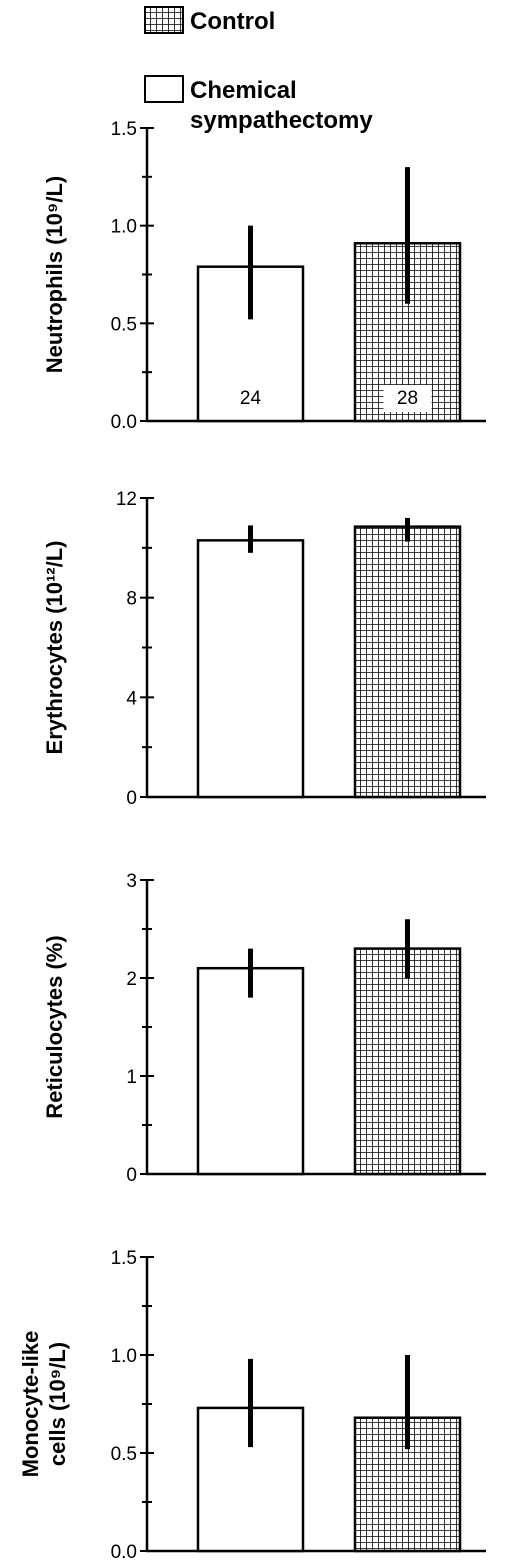 The width and height of the screenshot is (520, 1563). I want to click on y-axis-label-line: Reticulocytes (%), so click(54, 1026).